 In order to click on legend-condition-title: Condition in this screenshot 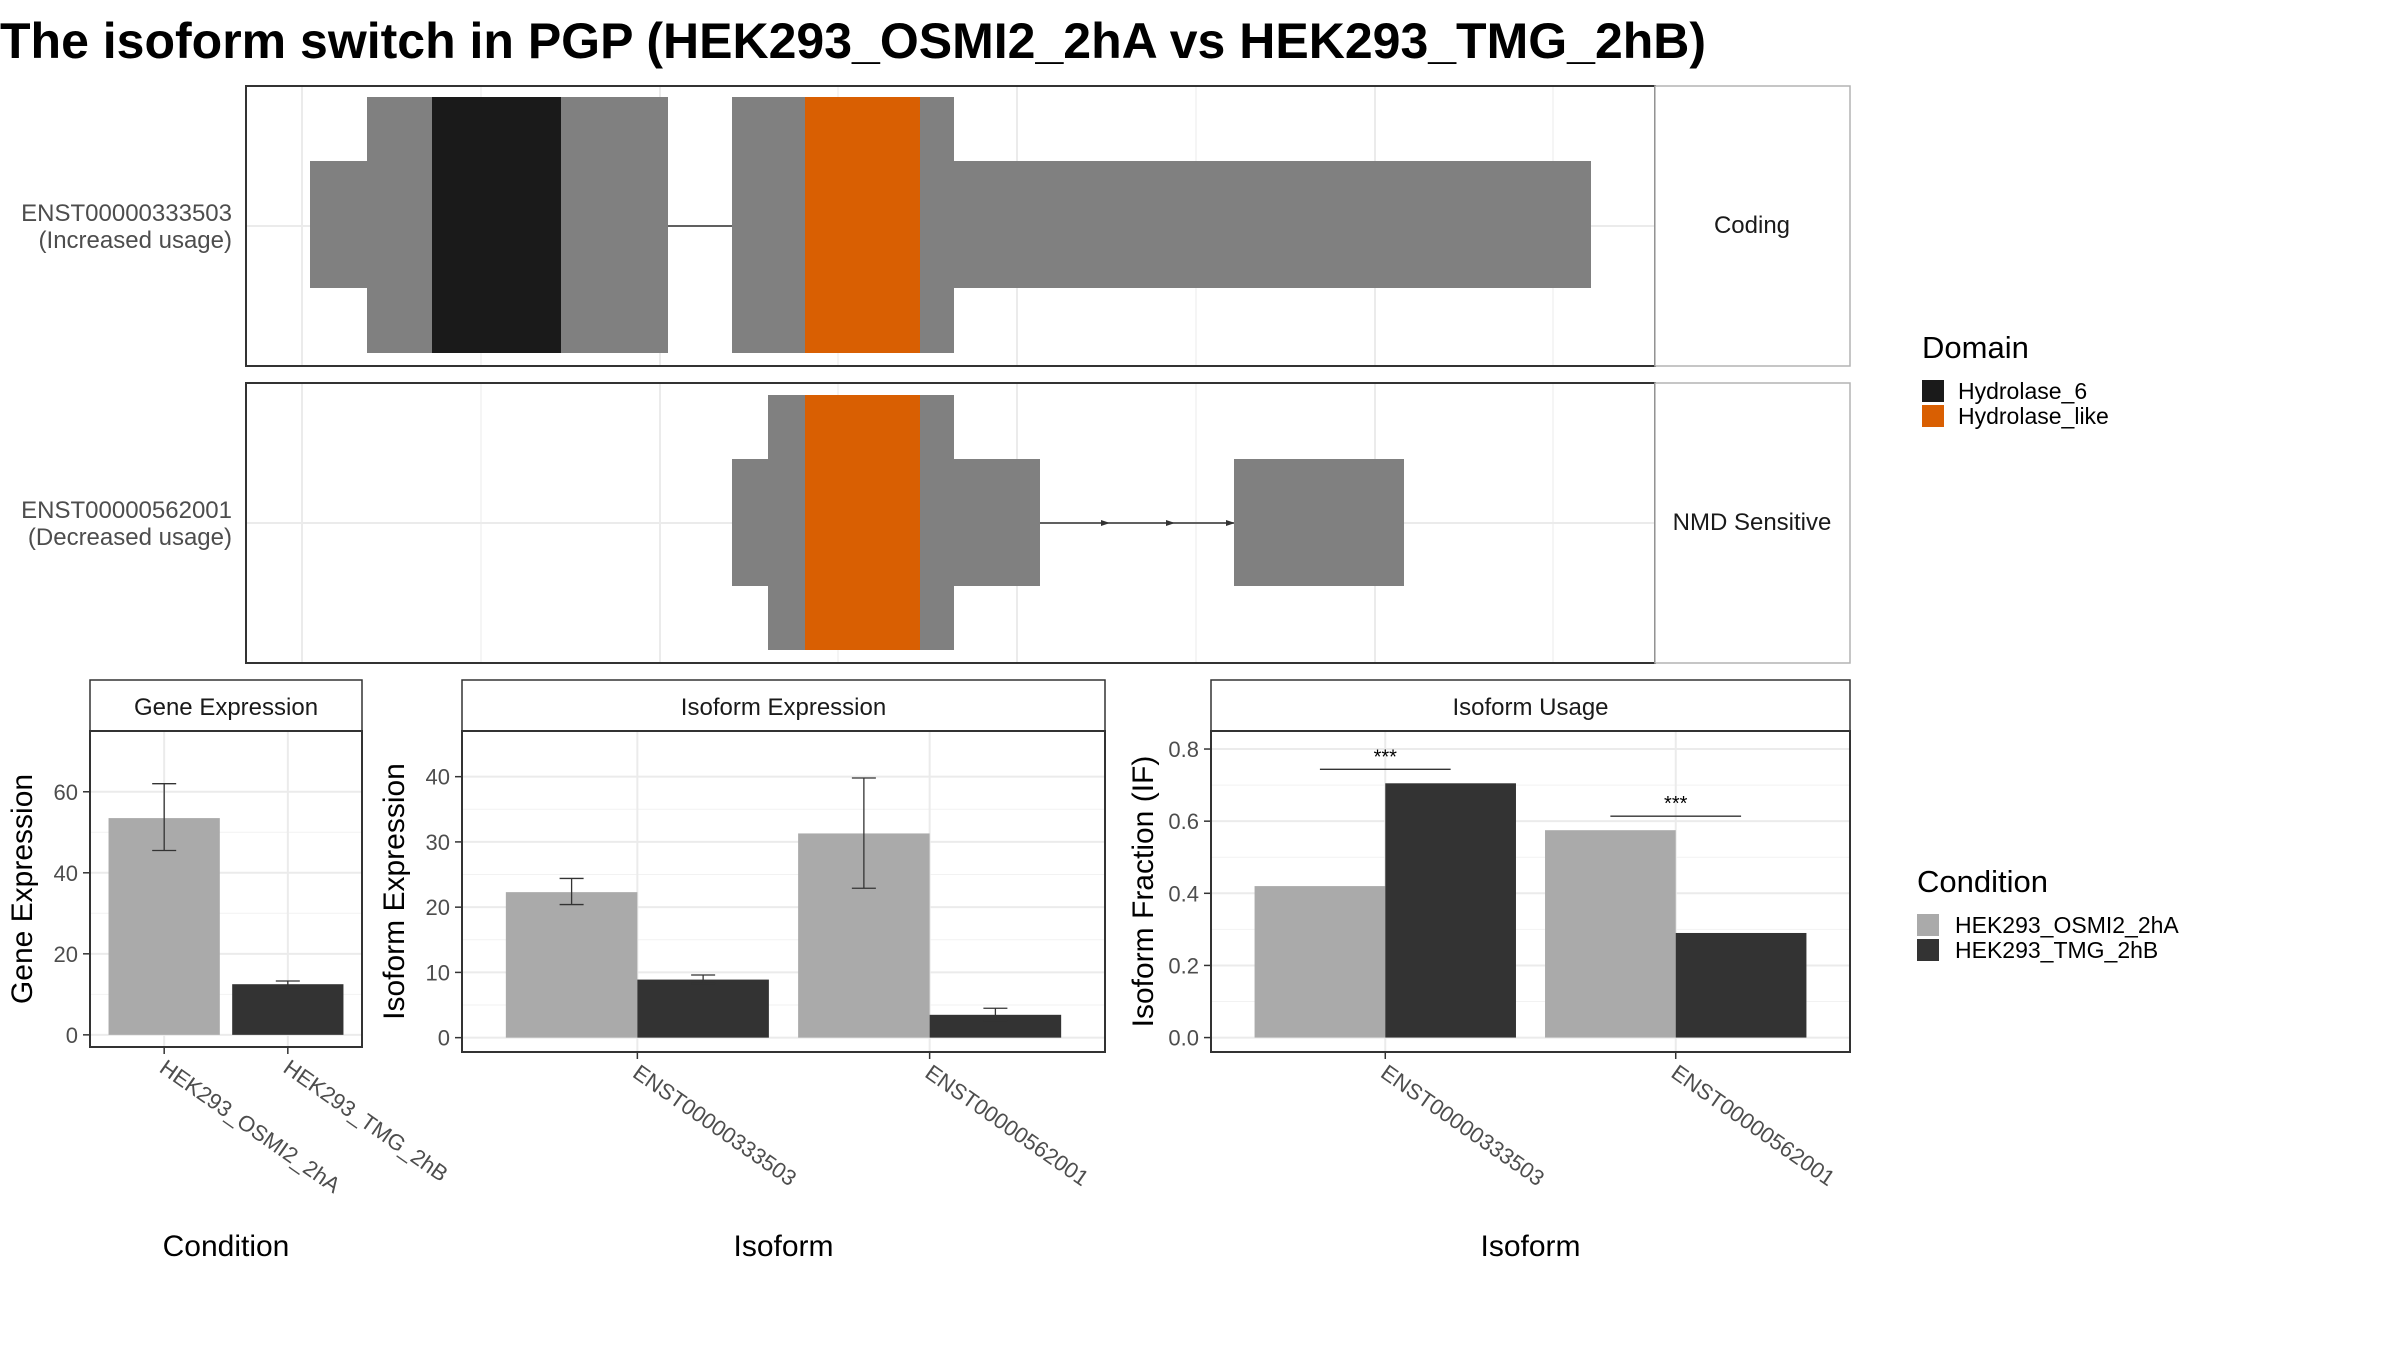, I will do `click(1982, 881)`.